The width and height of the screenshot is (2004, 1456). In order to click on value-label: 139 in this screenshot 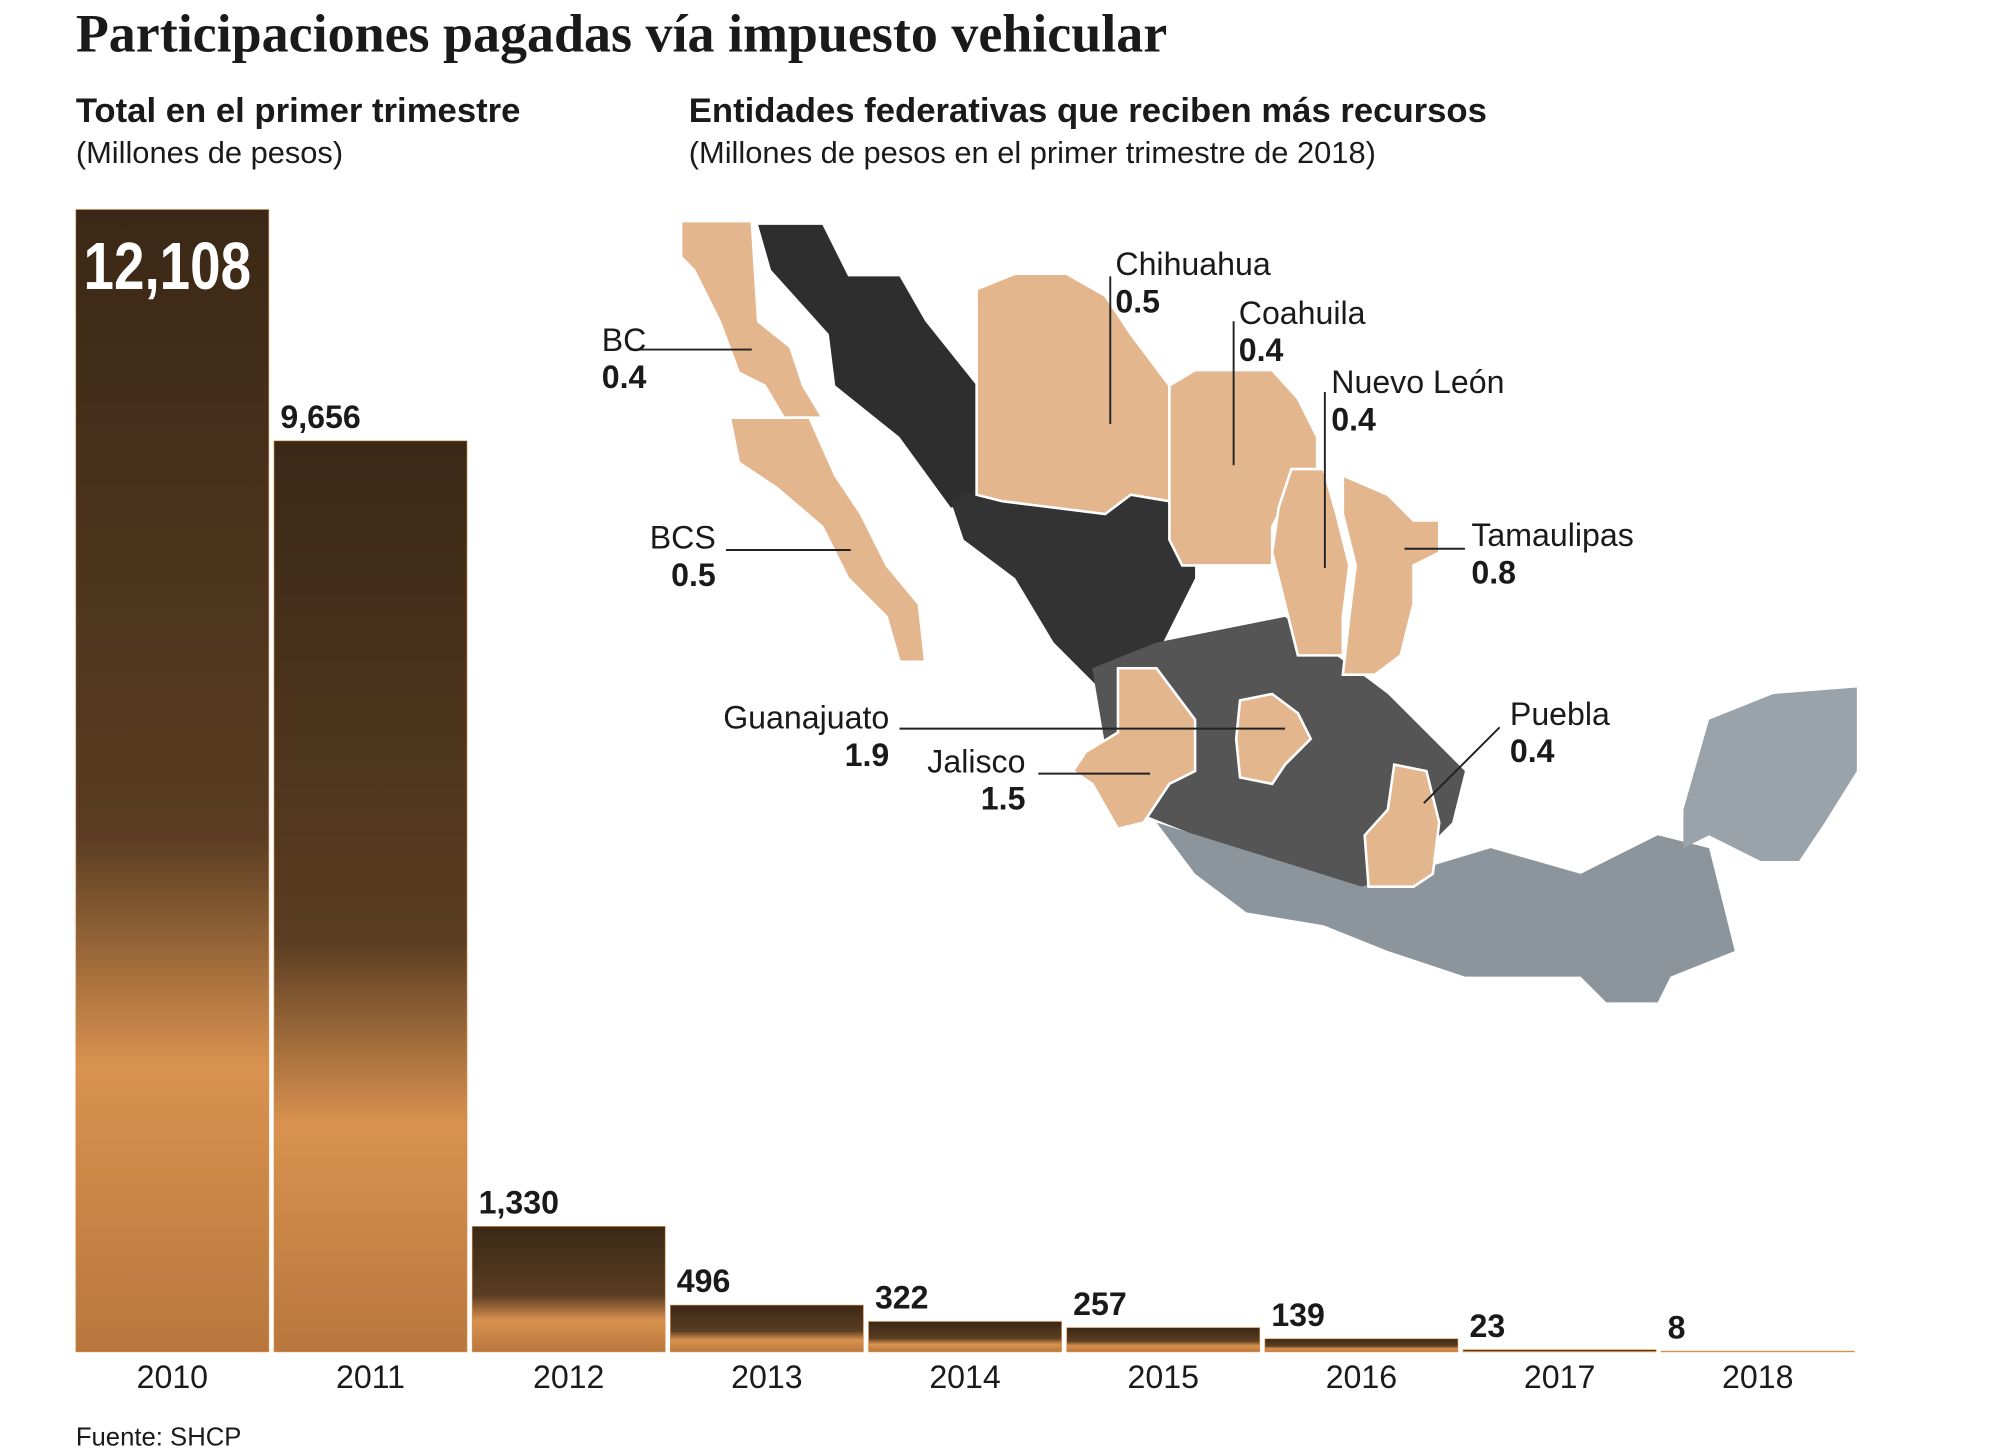, I will do `click(1298, 1315)`.